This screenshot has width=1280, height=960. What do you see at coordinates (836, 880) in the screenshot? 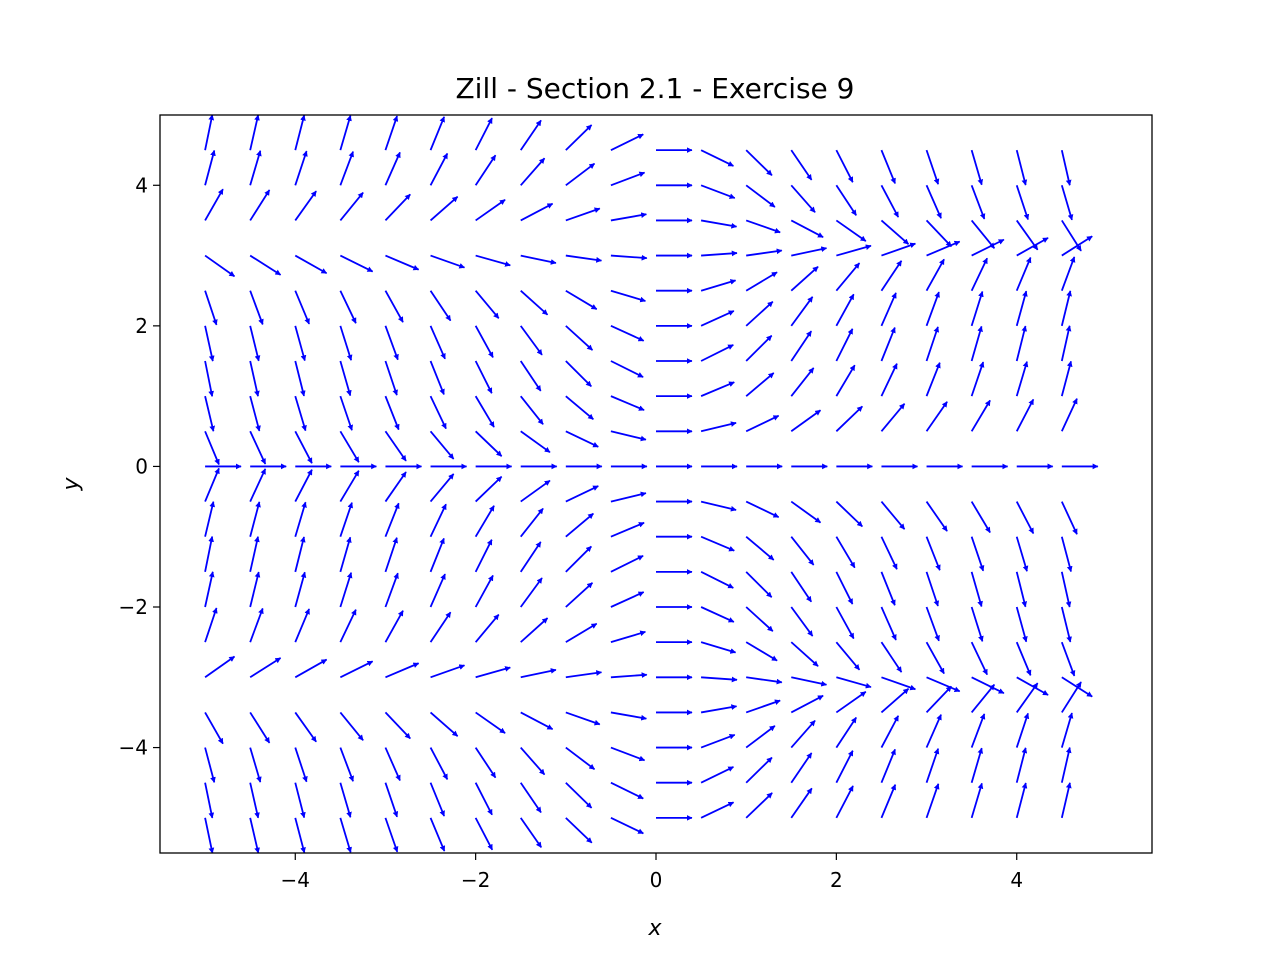
I see `x-tick-label: 2` at bounding box center [836, 880].